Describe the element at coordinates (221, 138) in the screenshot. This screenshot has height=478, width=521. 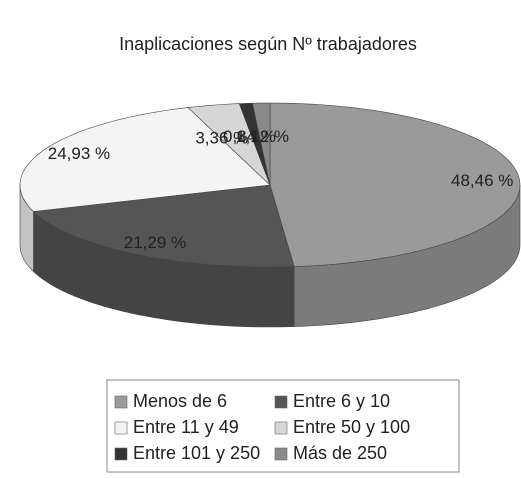
I see `data-label: 3,36 %` at that location.